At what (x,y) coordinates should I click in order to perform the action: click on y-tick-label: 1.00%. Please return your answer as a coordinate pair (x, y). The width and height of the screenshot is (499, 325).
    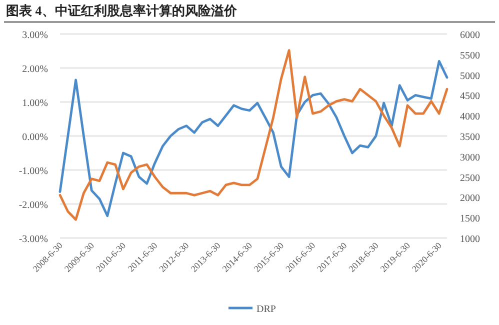
    Looking at the image, I should click on (35, 103).